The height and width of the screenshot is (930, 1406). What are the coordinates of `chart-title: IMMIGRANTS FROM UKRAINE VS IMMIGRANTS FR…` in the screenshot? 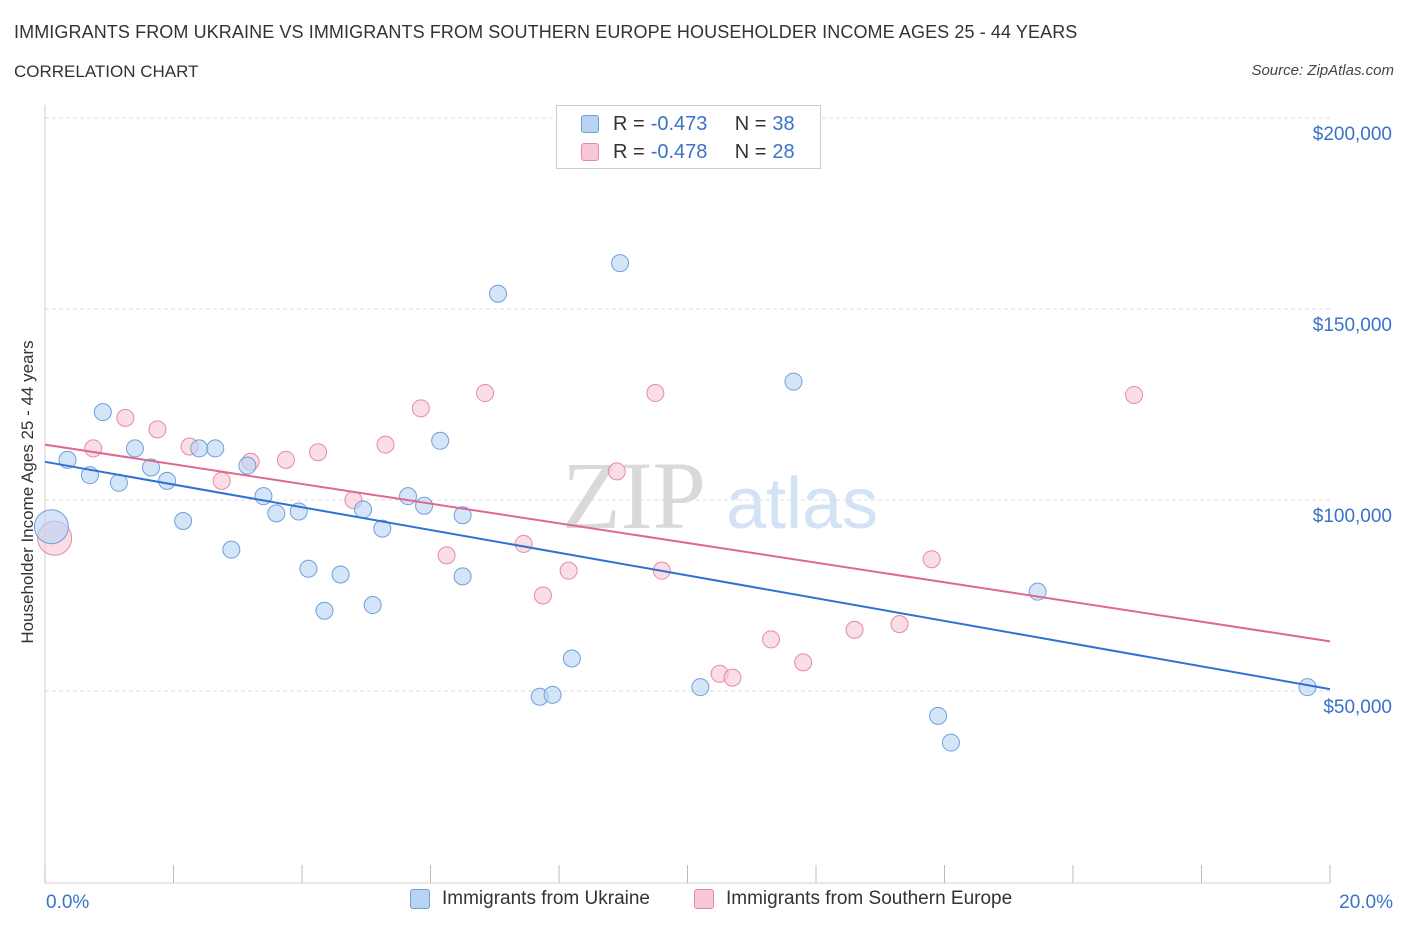 It's located at (546, 32).